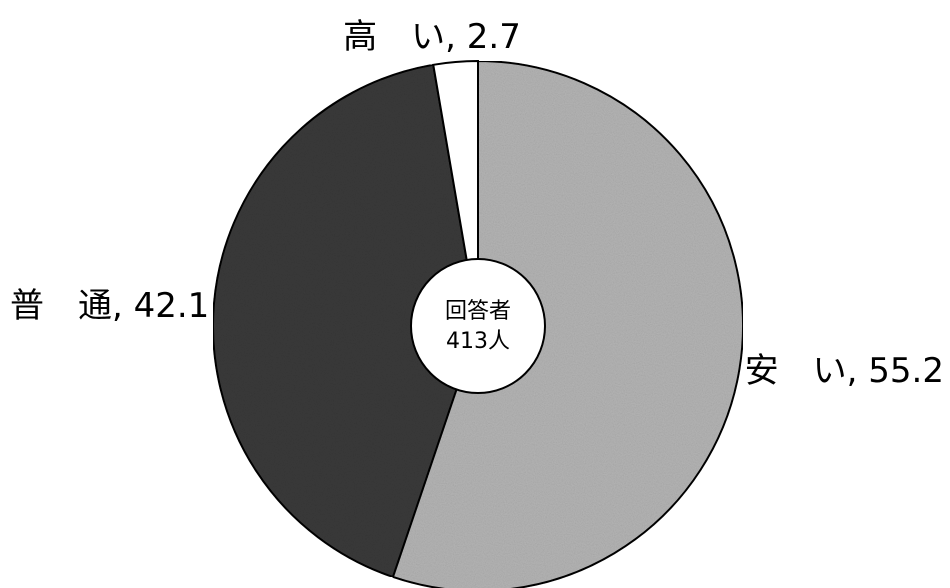 Image resolution: width=950 pixels, height=588 pixels. I want to click on center-label-count: 413人, so click(478, 341).